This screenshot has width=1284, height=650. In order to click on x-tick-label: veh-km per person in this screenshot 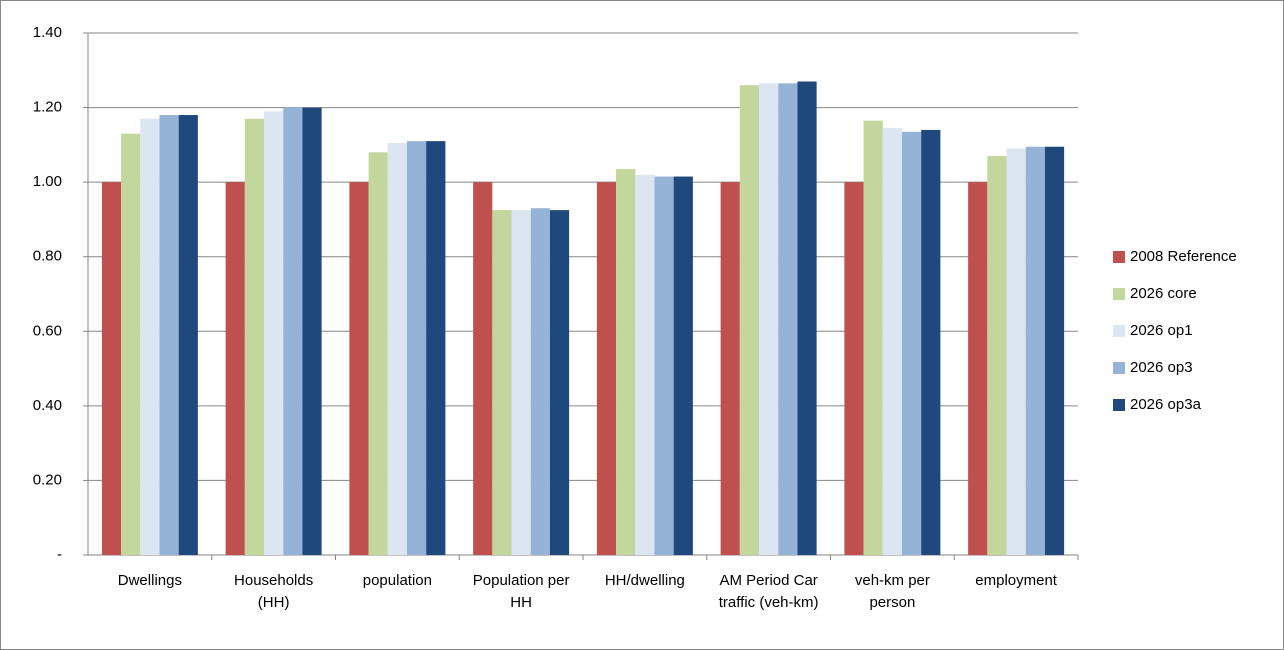, I will do `click(892, 591)`.